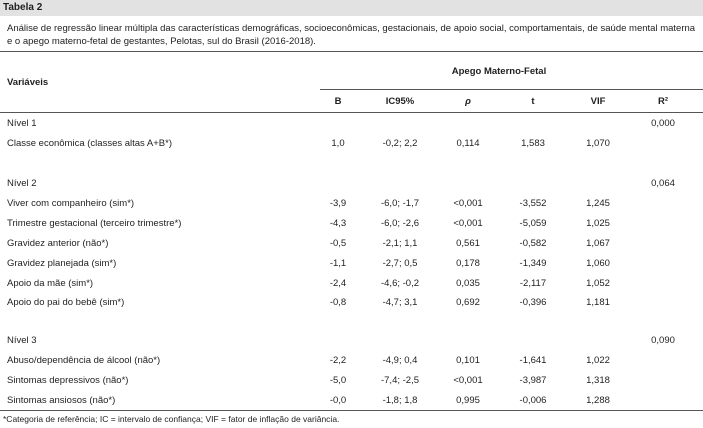 The width and height of the screenshot is (703, 428). What do you see at coordinates (598, 243) in the screenshot?
I see `row-vif: 1,067` at bounding box center [598, 243].